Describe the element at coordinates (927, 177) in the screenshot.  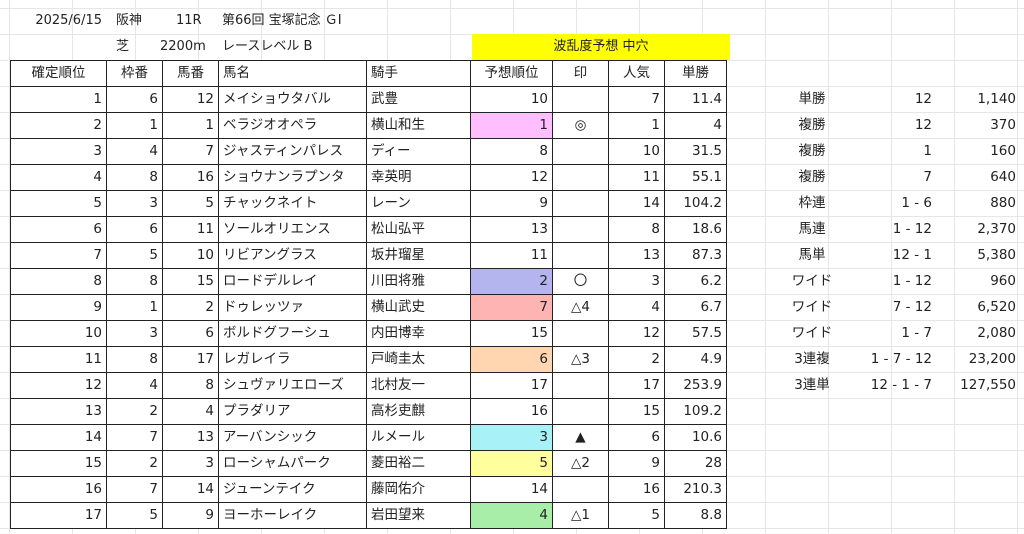
I see `payout-combination-cell: 7` at that location.